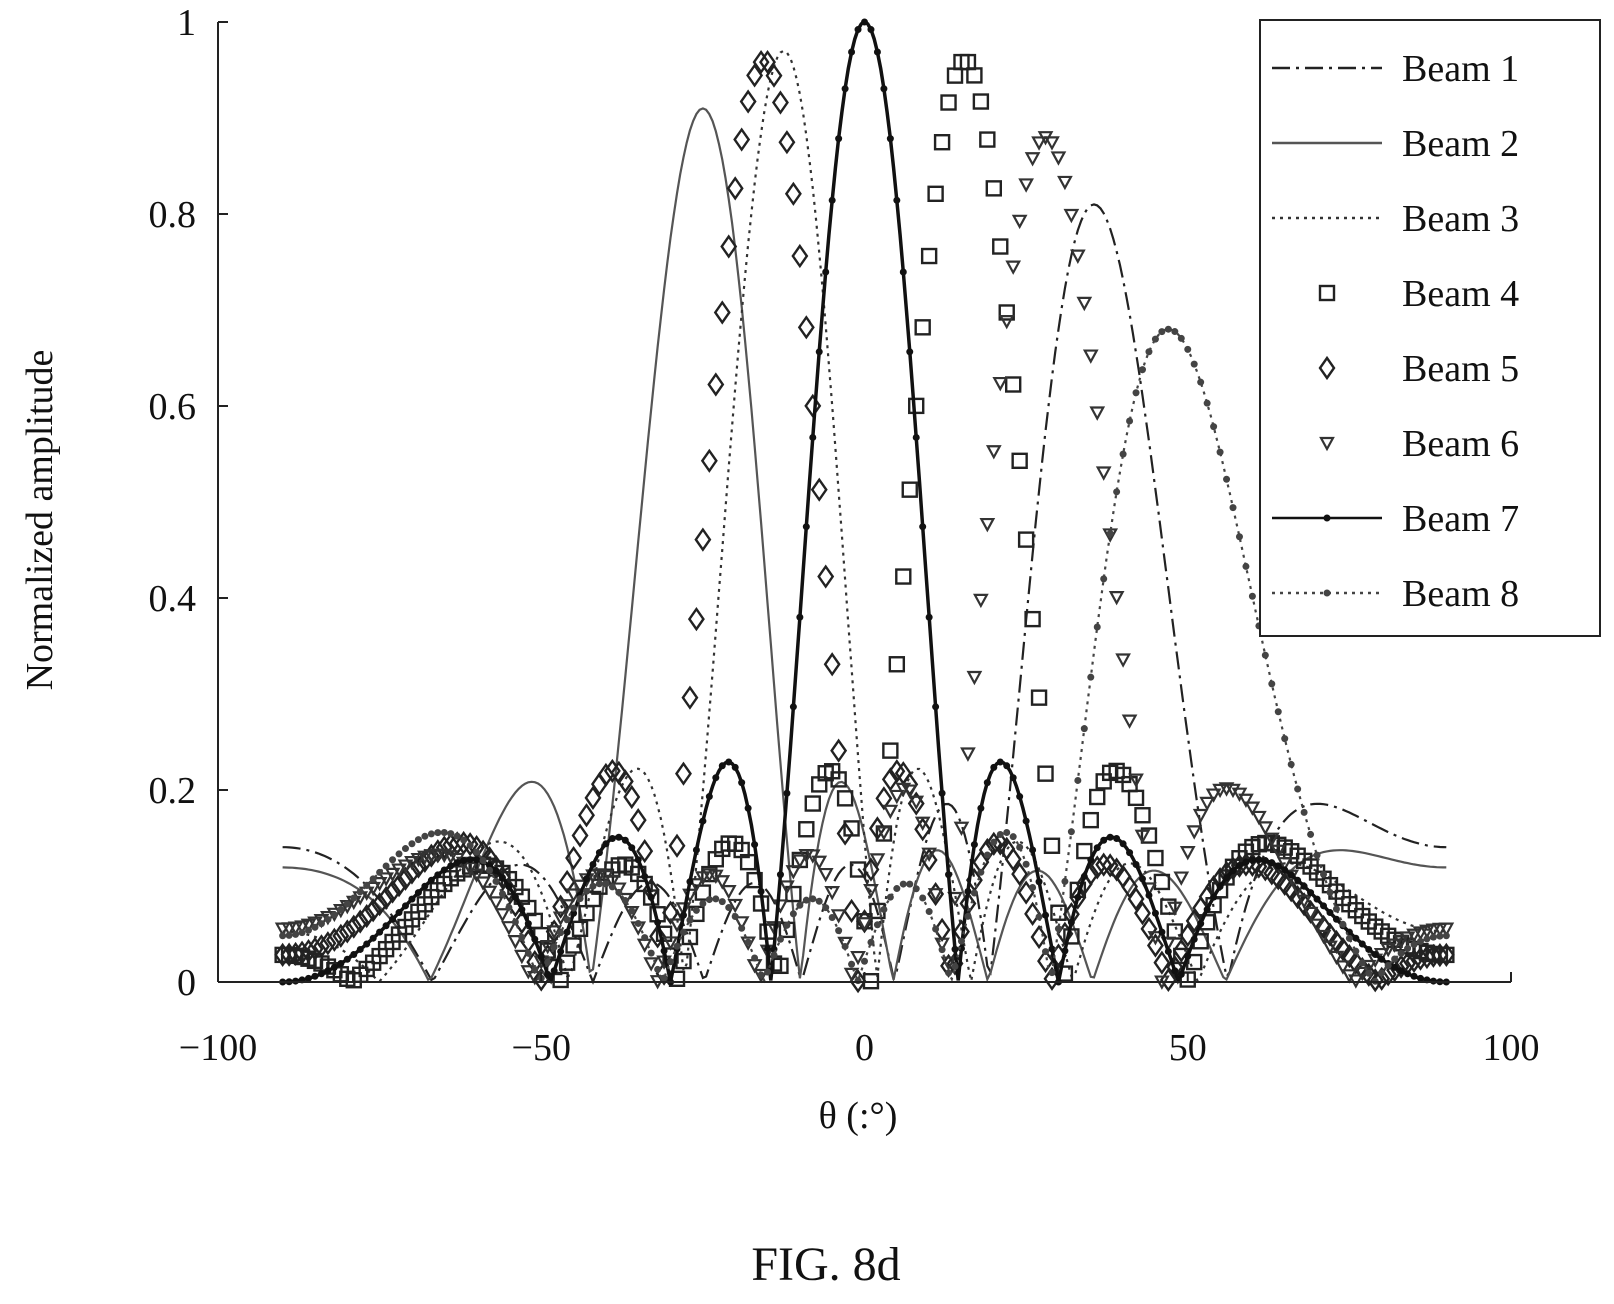  What do you see at coordinates (173, 599) in the screenshot?
I see `y-tick-label: 0.4` at bounding box center [173, 599].